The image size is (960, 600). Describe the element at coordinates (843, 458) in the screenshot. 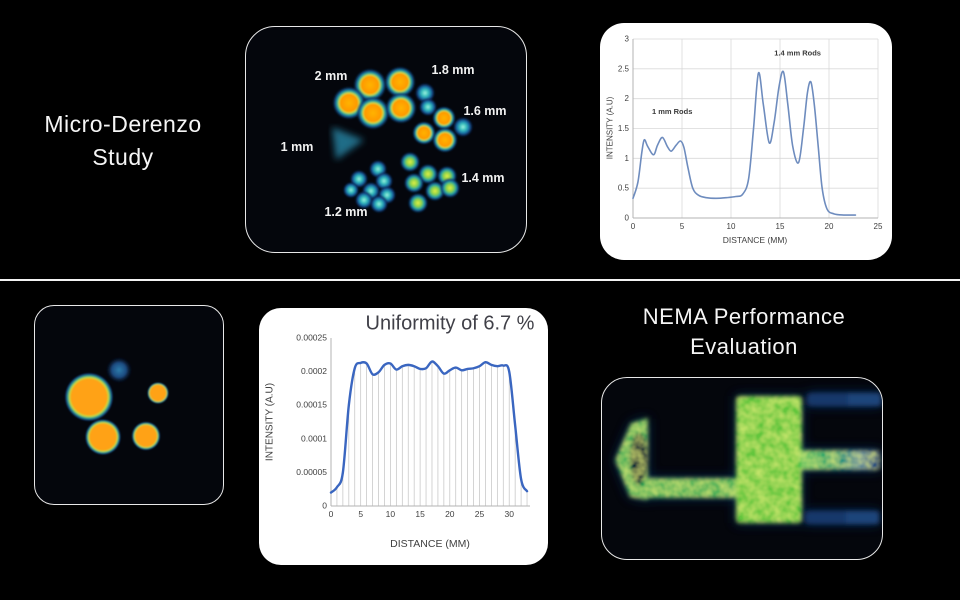

I see `nema-cold-bars` at that location.